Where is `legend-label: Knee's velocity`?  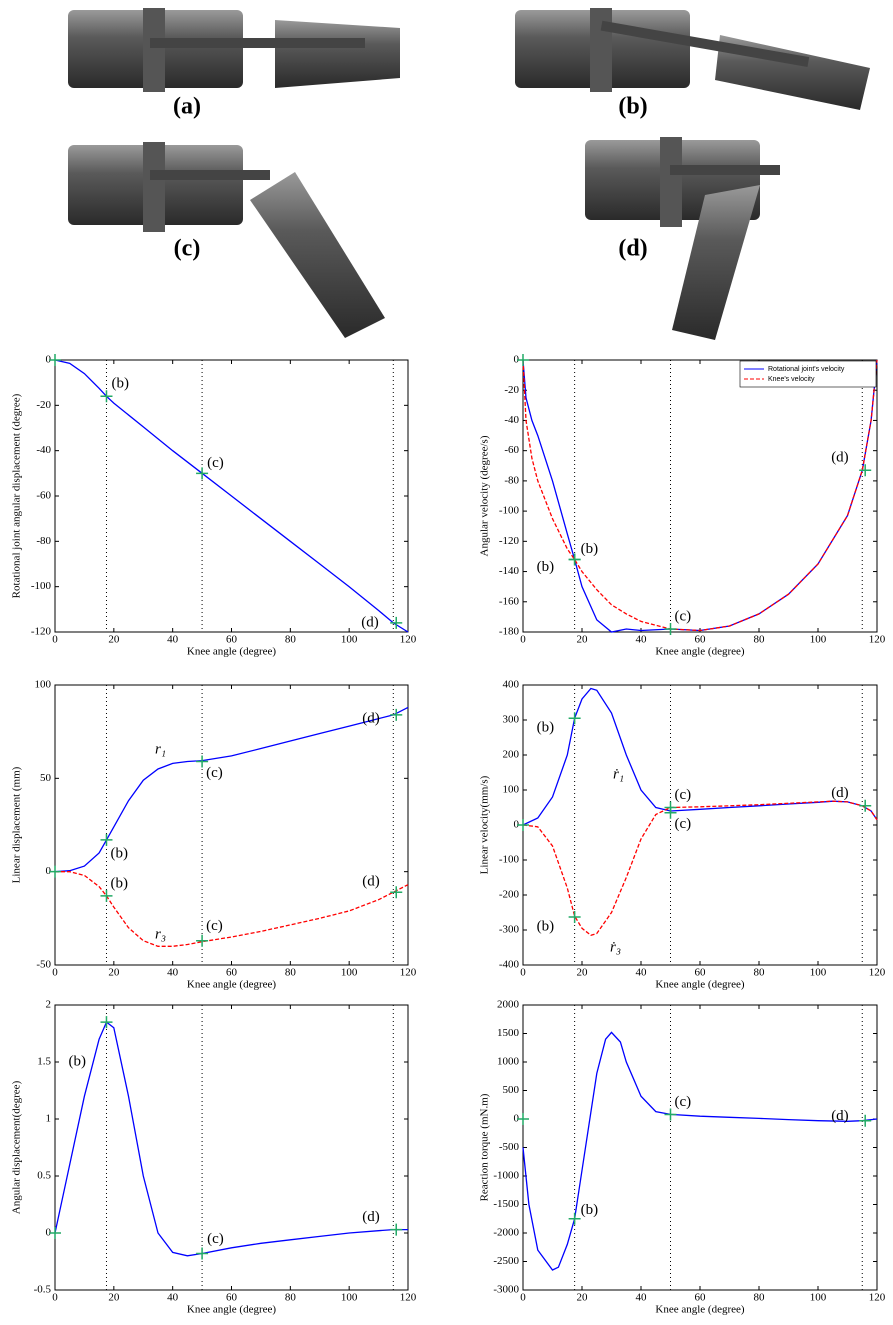 legend-label: Knee's velocity is located at coordinates (791, 379).